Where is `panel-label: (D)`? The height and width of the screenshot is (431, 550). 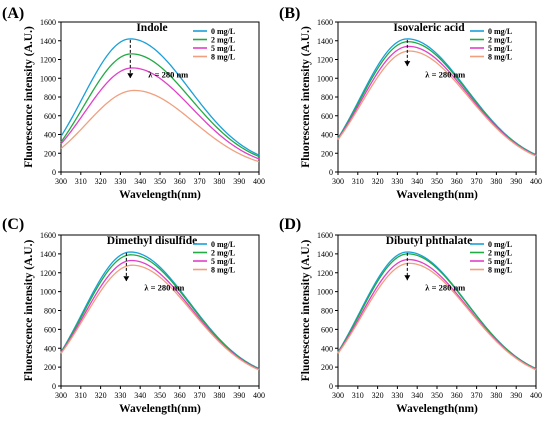 panel-label: (D) is located at coordinates (290, 224).